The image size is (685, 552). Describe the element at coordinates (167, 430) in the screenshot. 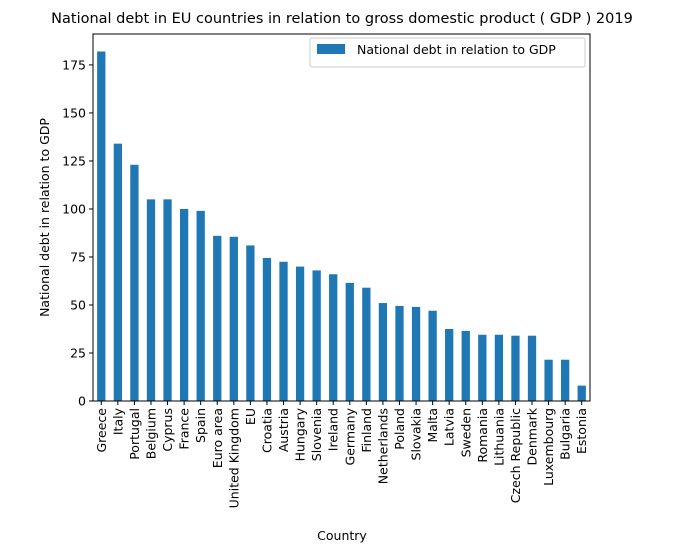

I see `x-tick-label: Cyprus` at that location.